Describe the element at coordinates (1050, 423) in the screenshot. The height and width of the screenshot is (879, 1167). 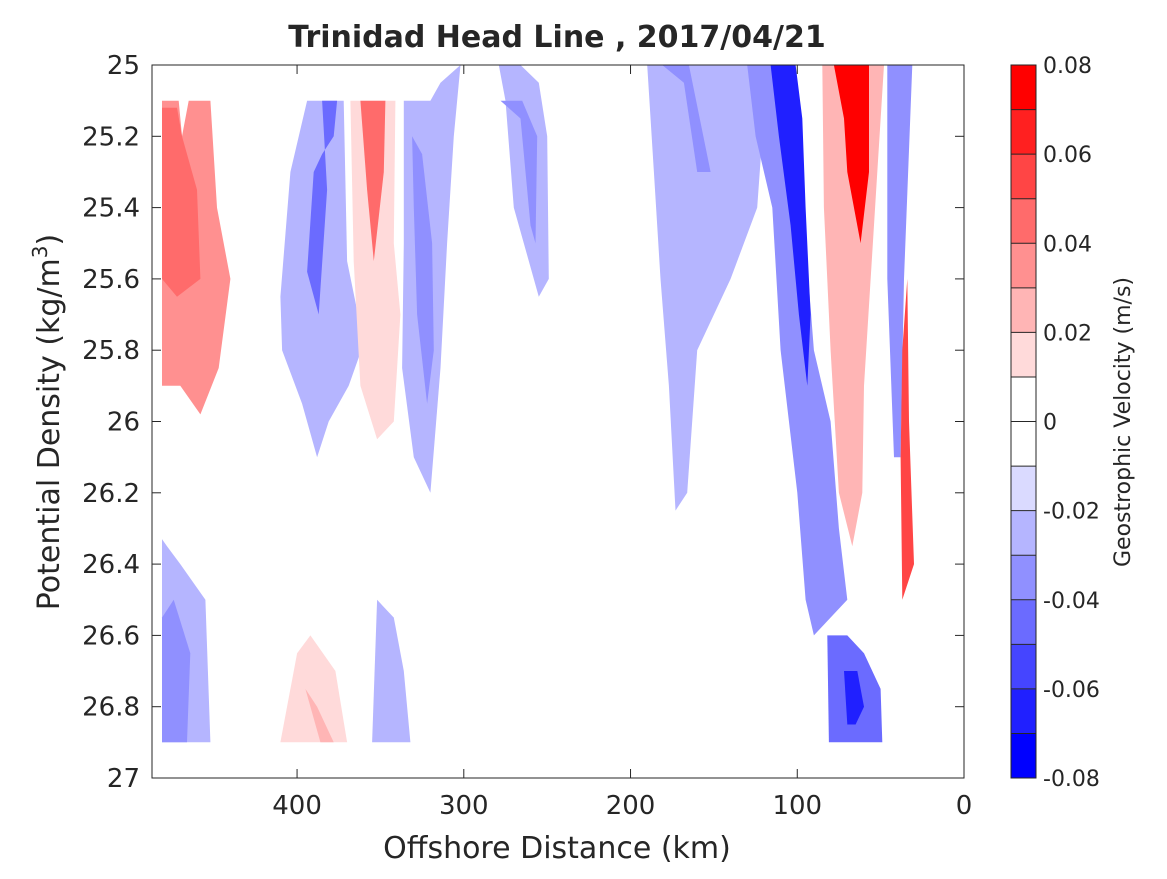
I see `colorbar-tick-label: 0` at that location.